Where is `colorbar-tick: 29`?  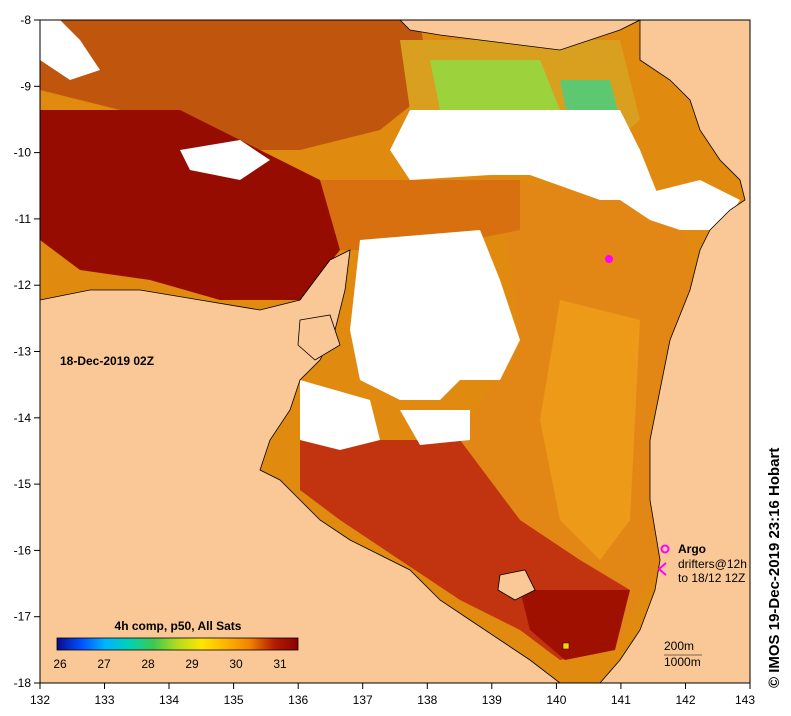
colorbar-tick: 29 is located at coordinates (192, 664).